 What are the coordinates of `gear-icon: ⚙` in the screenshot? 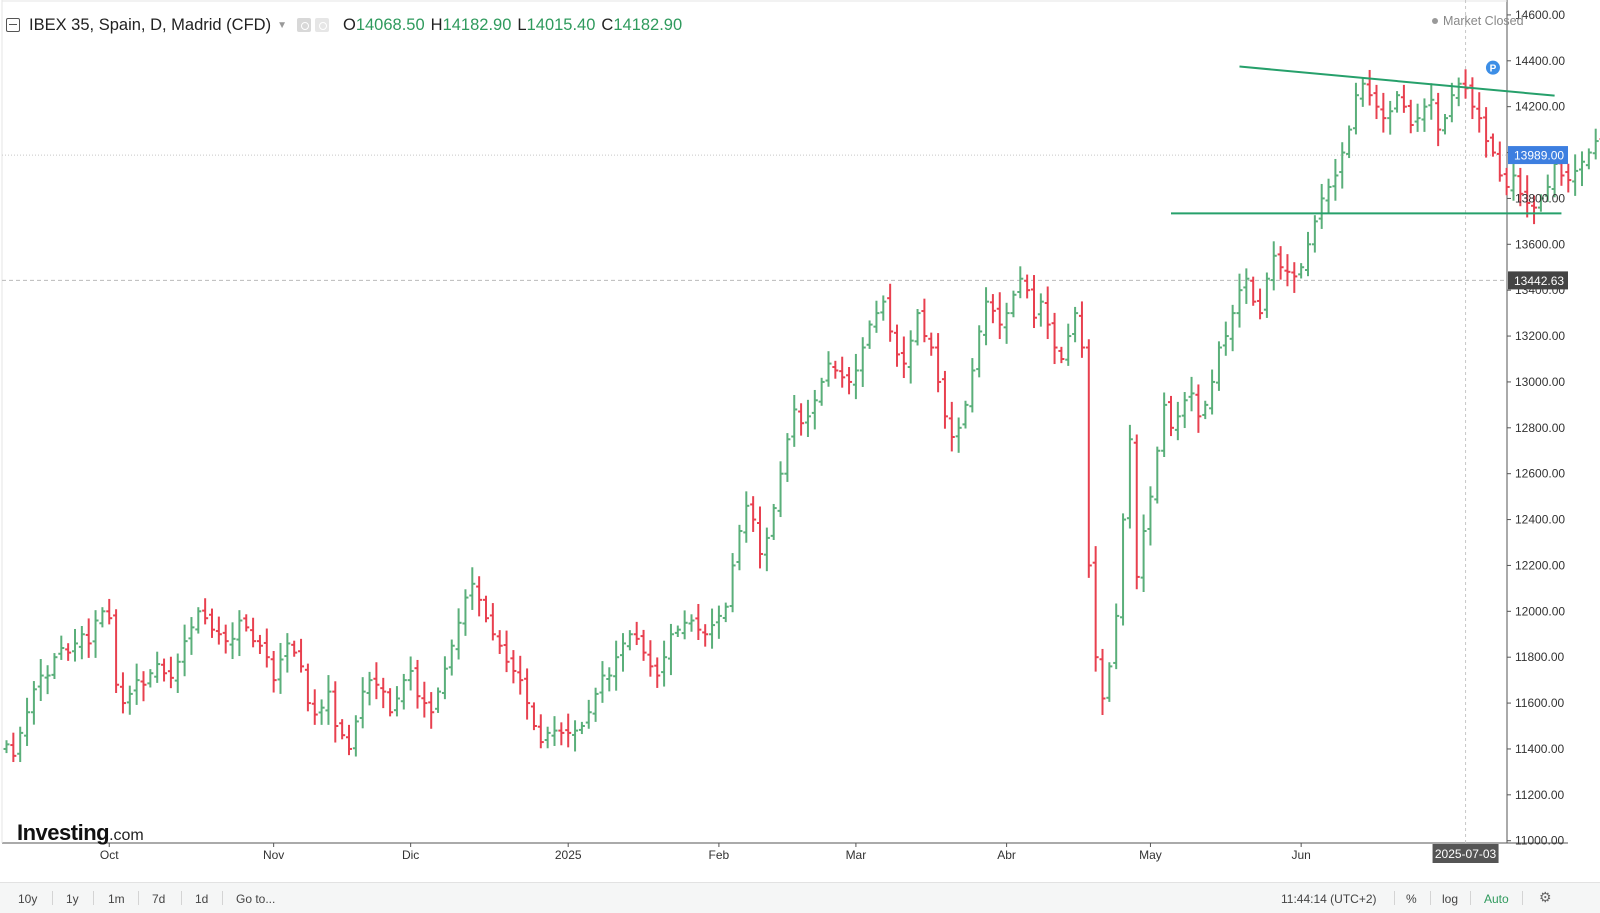 It's located at (1545, 897).